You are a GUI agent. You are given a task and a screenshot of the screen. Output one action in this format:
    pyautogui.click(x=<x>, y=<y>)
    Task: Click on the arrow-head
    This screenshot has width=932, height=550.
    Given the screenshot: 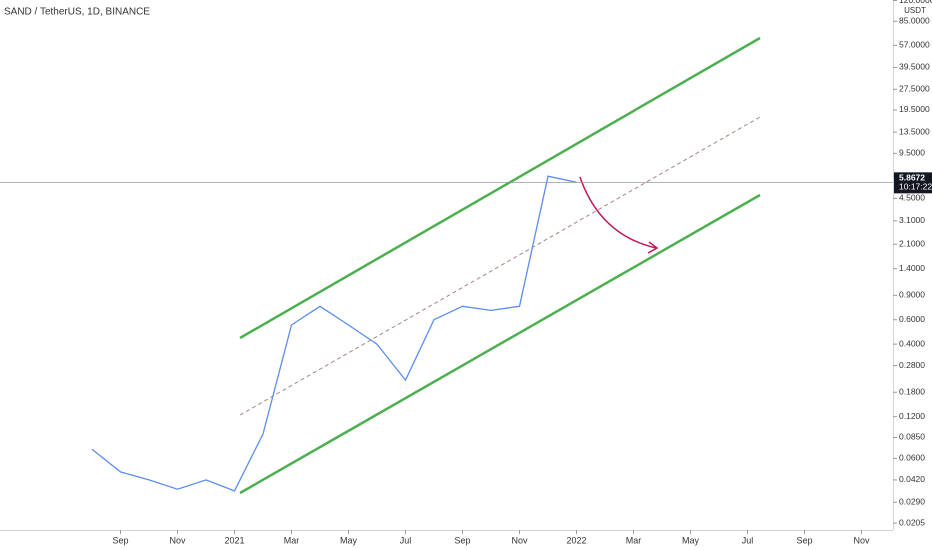 What is the action you would take?
    pyautogui.click(x=653, y=247)
    